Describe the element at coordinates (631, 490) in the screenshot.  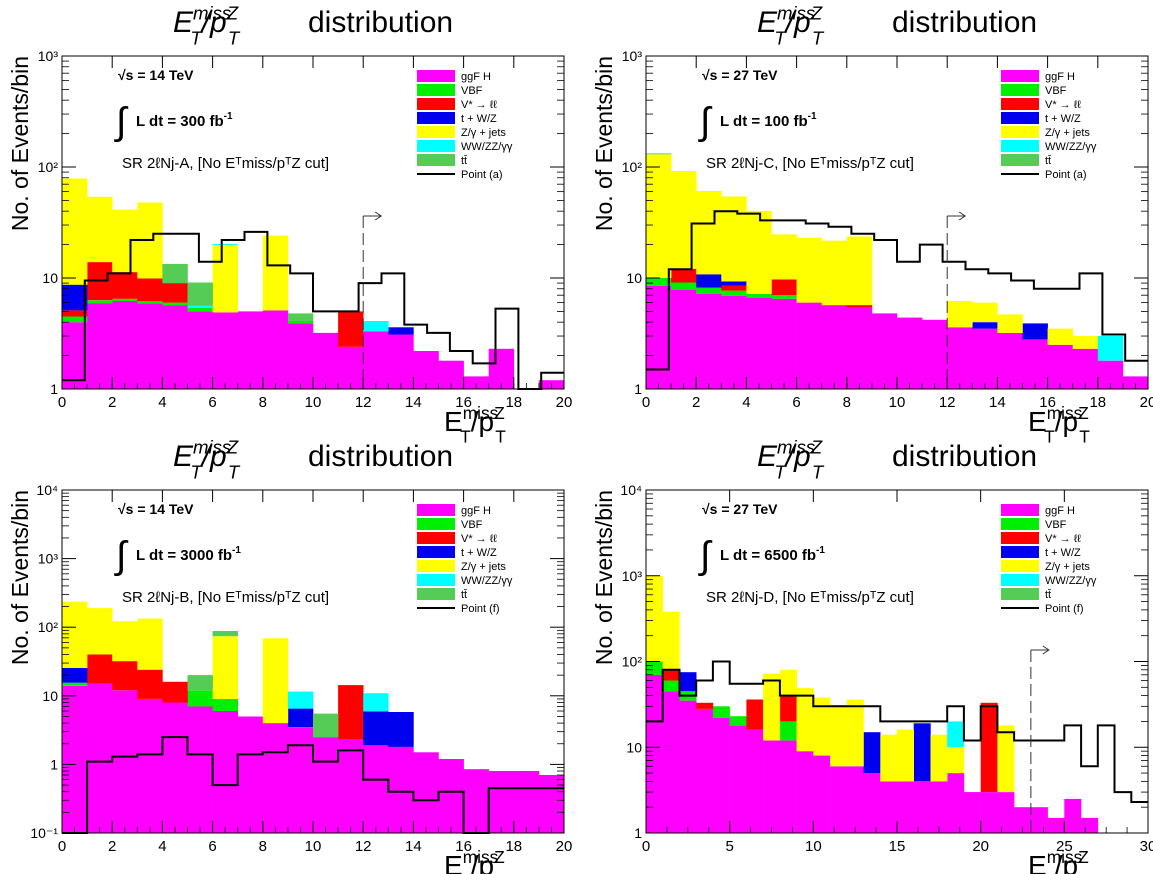
I see `y-tick-label: 10⁴` at that location.